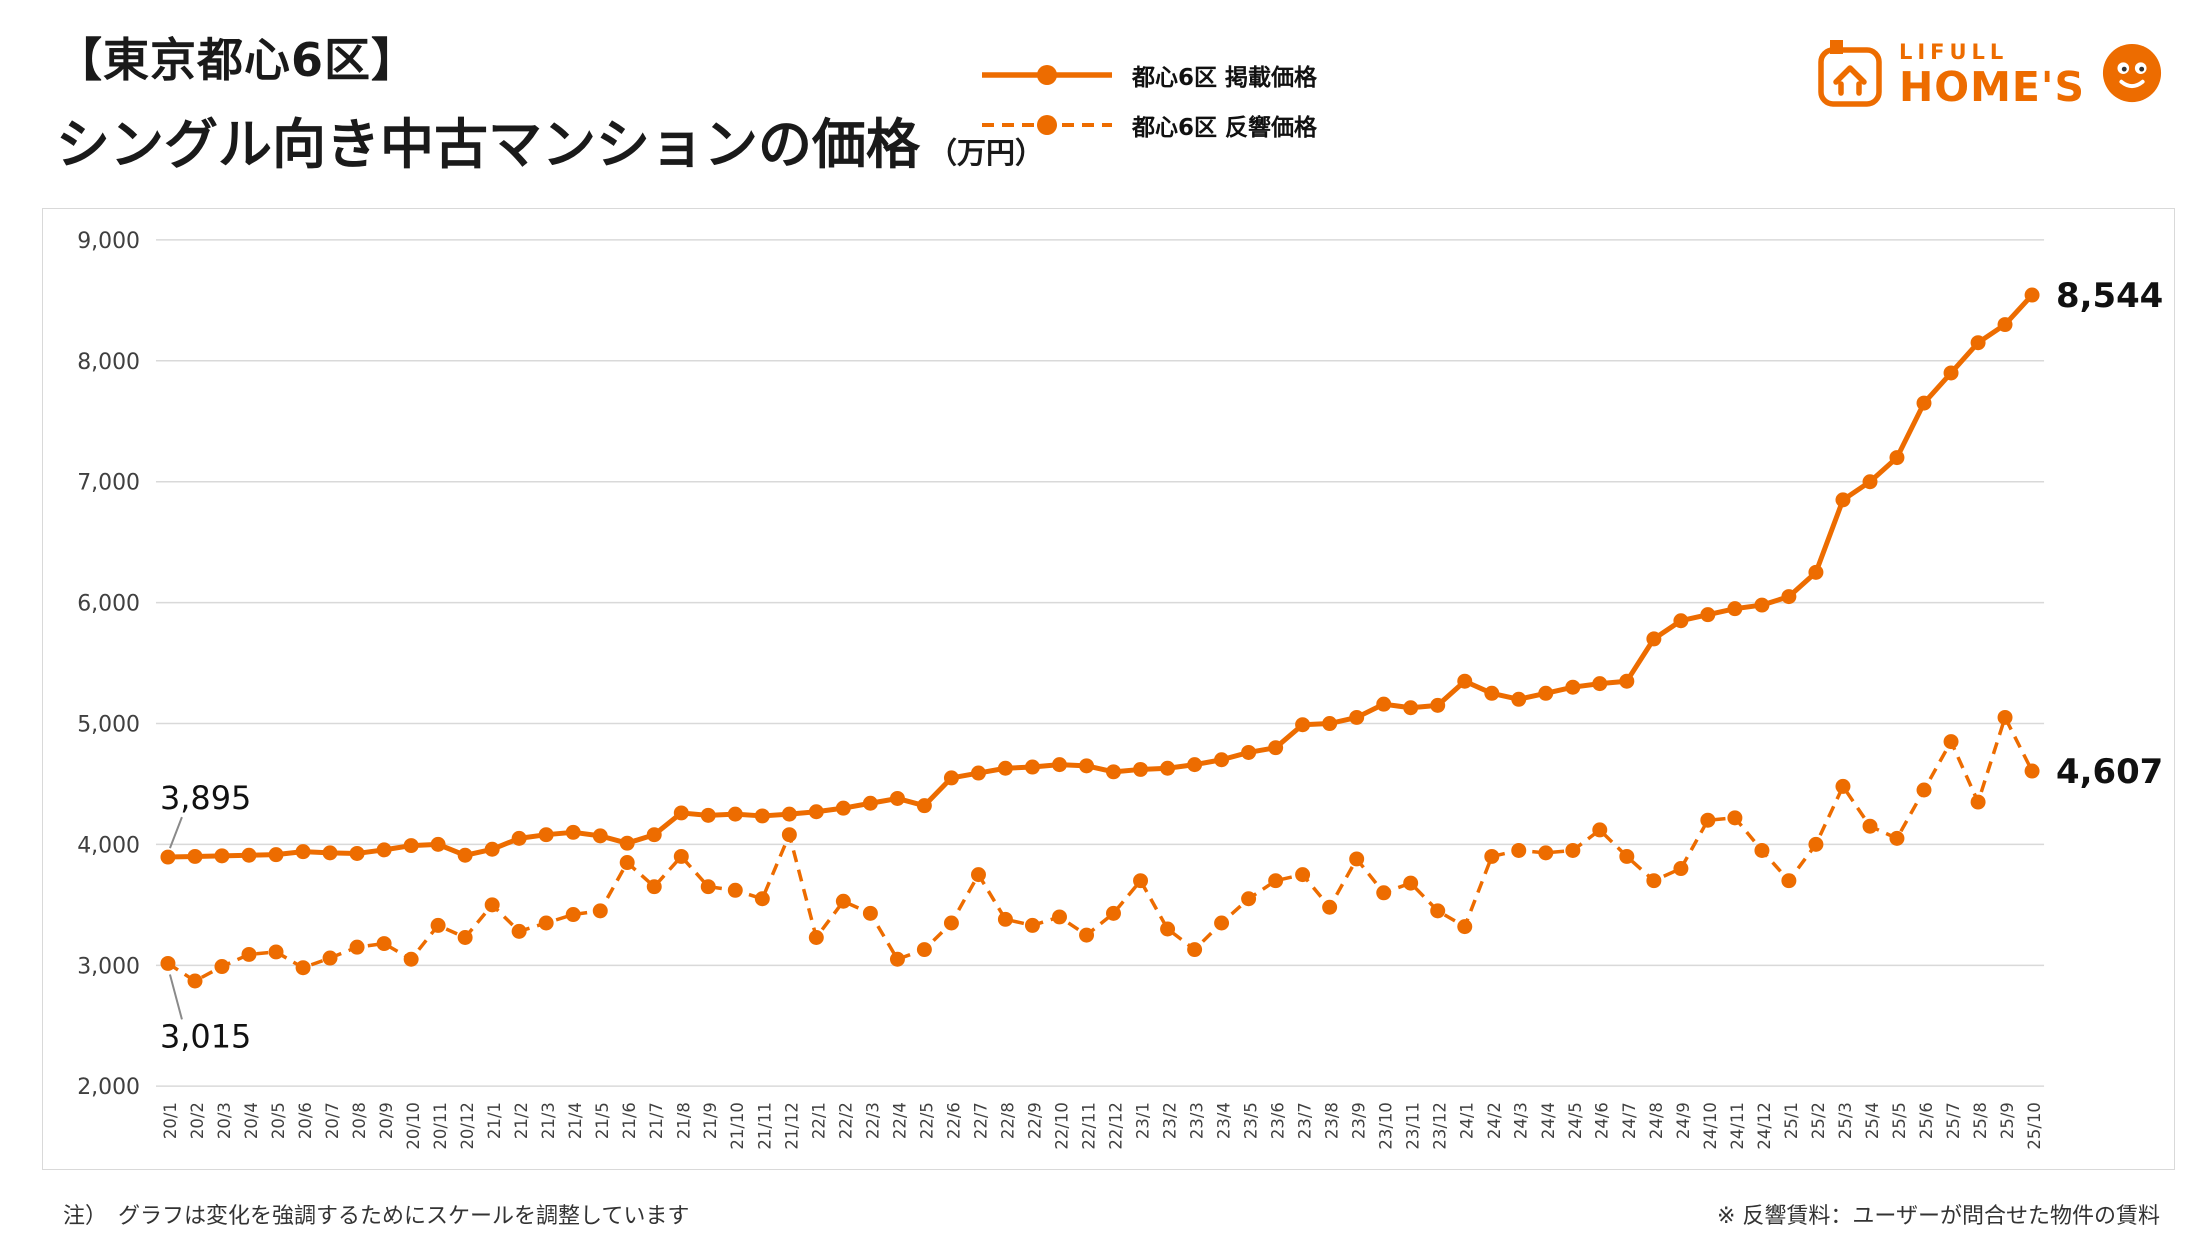 The image size is (2205, 1240). Describe the element at coordinates (845, 1120) in the screenshot. I see `svg-text: 22/2` at that location.